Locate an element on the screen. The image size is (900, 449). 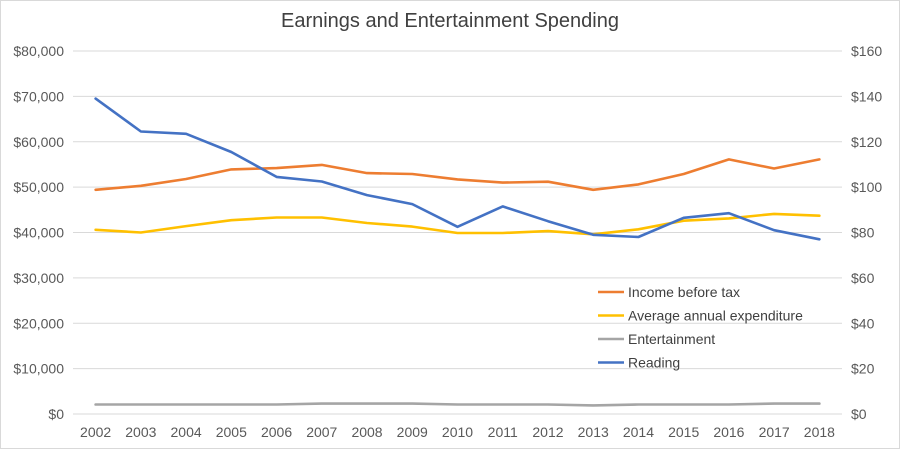
left-axis-tick-label: $10,000 is located at coordinates (38, 369).